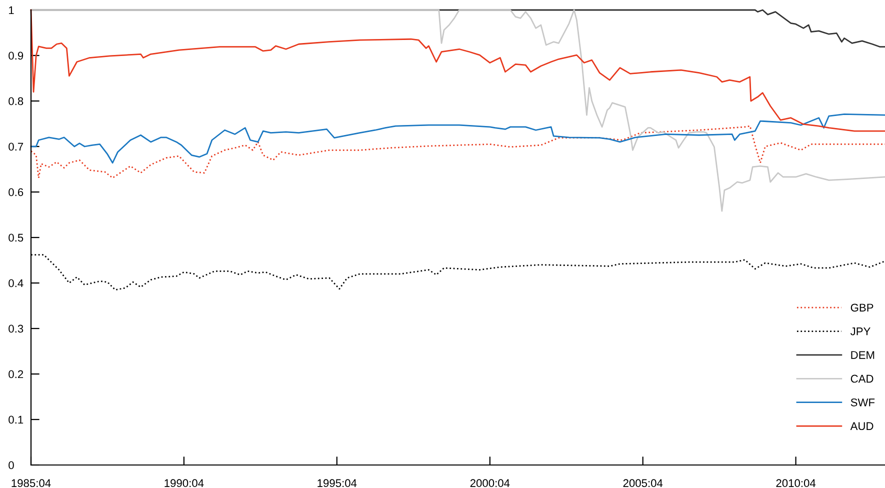 This screenshot has width=885, height=488. I want to click on y-tick-label: 0.6, so click(16, 192).